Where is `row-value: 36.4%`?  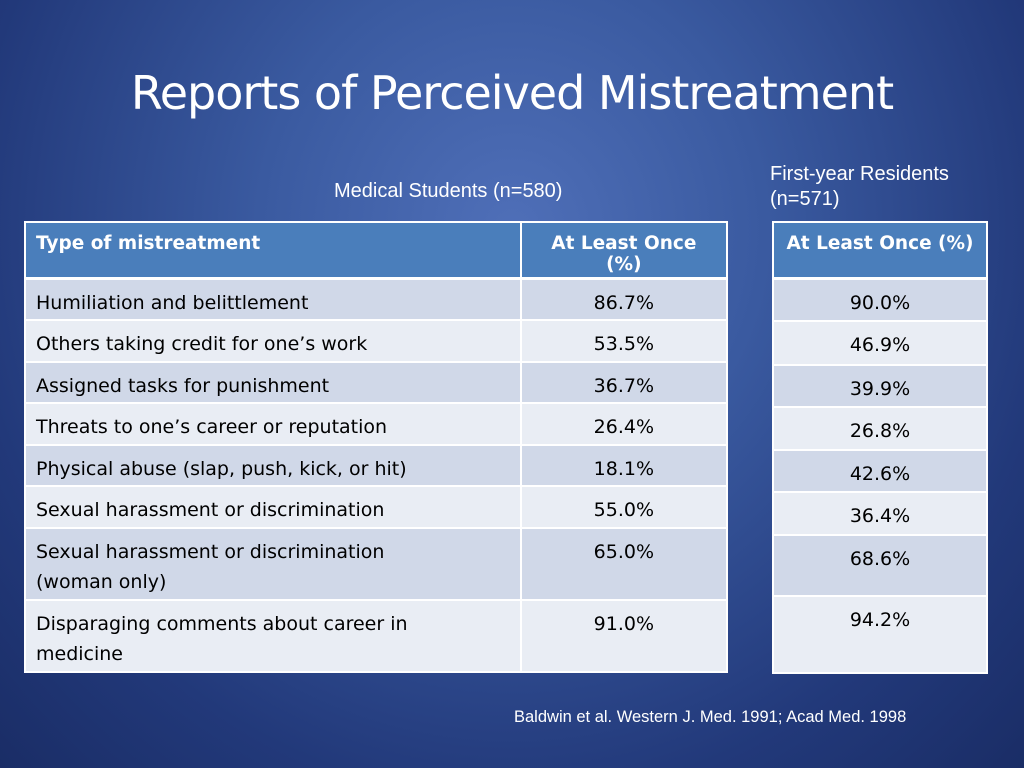 row-value: 36.4% is located at coordinates (880, 513).